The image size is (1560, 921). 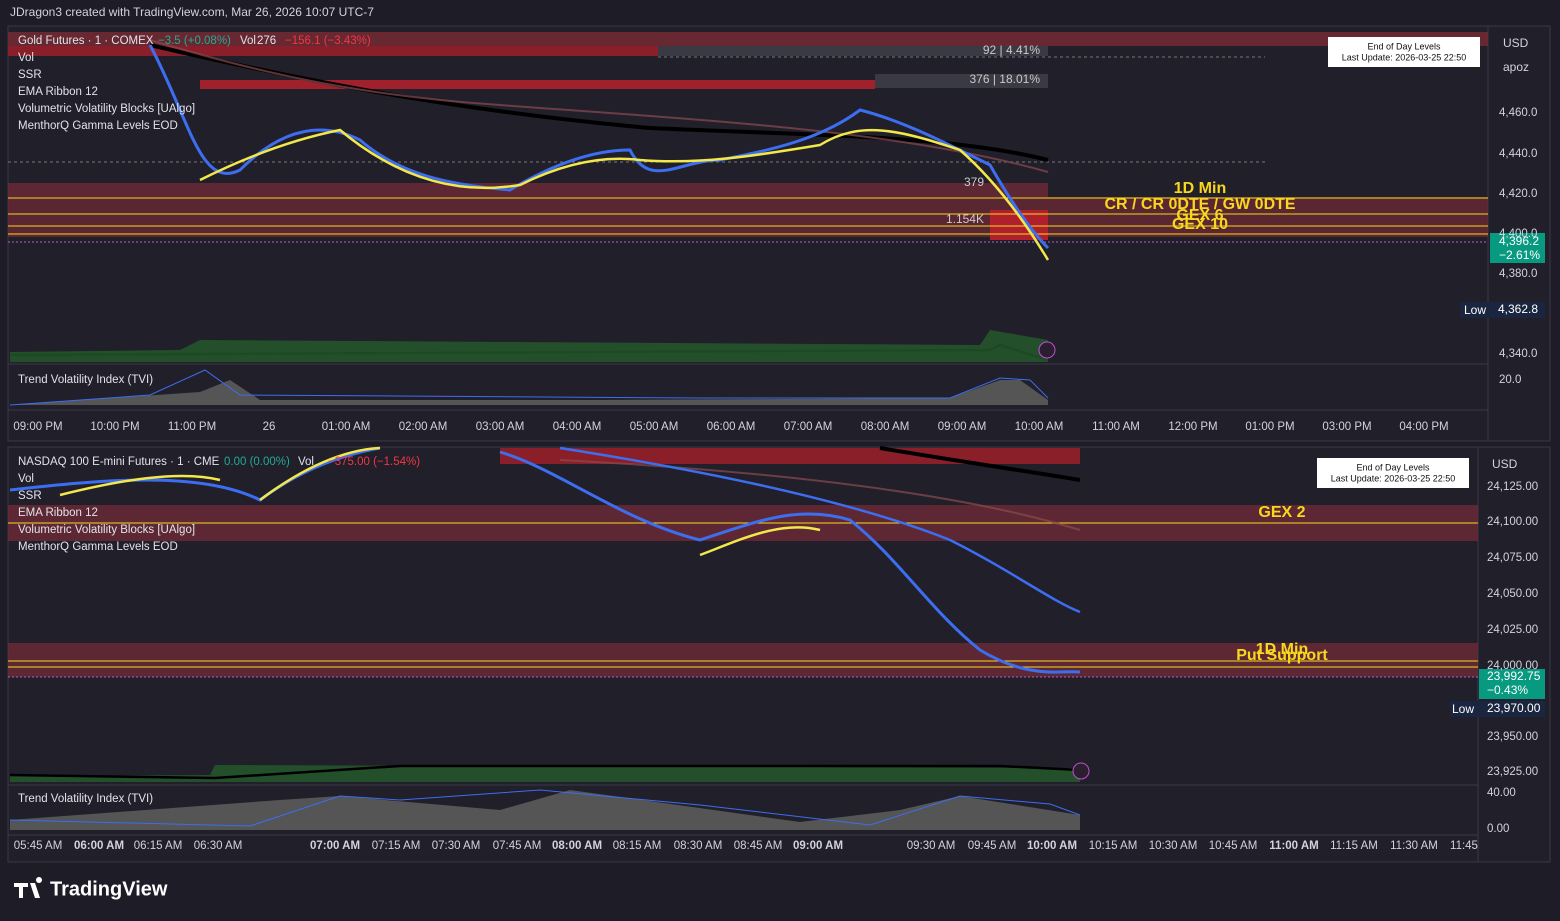 I want to click on unit: apoz, so click(x=1516, y=67).